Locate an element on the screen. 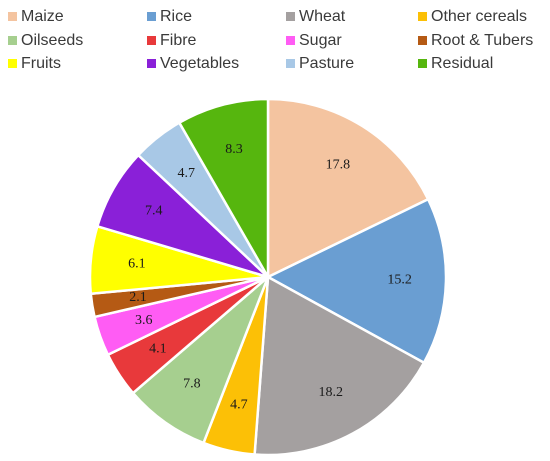  legend-label: Wheat is located at coordinates (322, 16).